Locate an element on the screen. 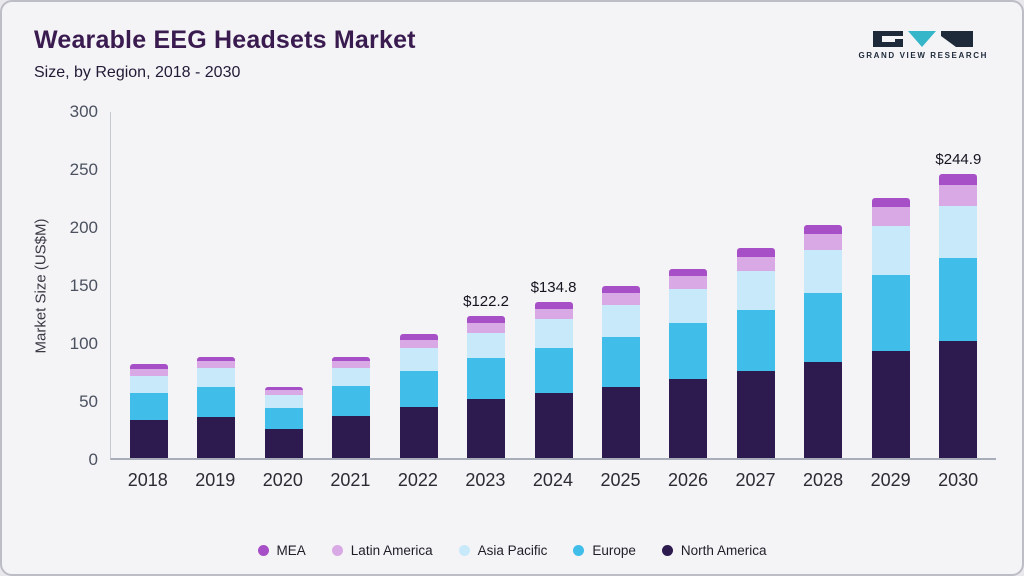 Image resolution: width=1024 pixels, height=576 pixels. x-tick-label: 2029 is located at coordinates (890, 480).